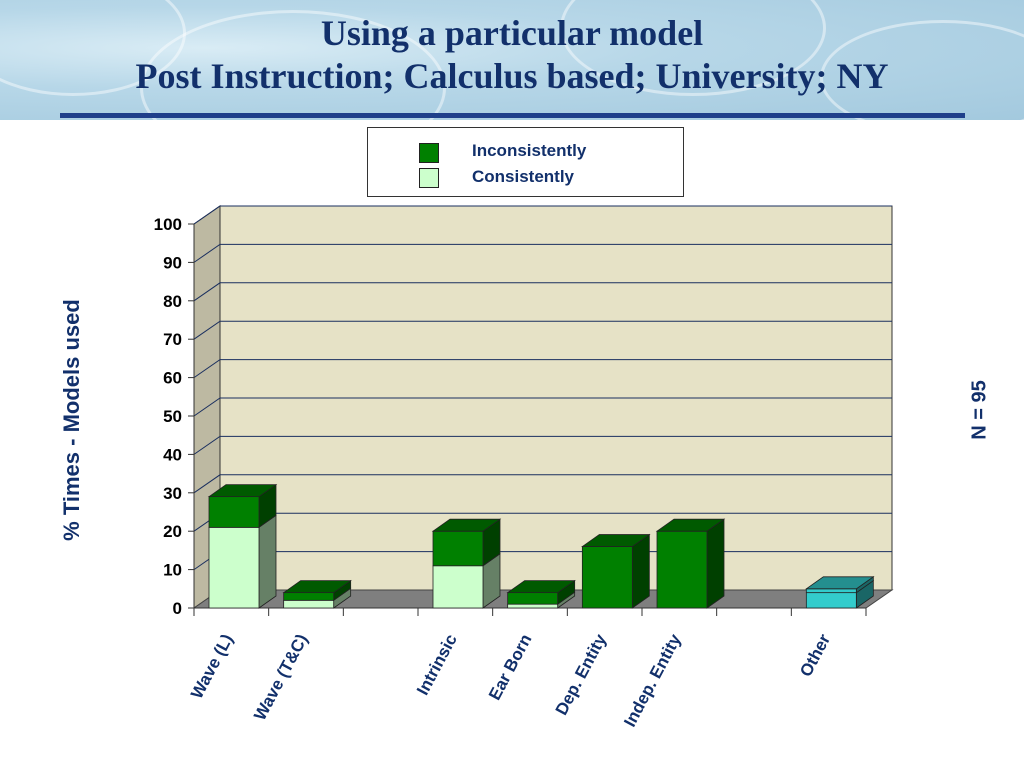  I want to click on y-tick-label: 60, so click(172, 378).